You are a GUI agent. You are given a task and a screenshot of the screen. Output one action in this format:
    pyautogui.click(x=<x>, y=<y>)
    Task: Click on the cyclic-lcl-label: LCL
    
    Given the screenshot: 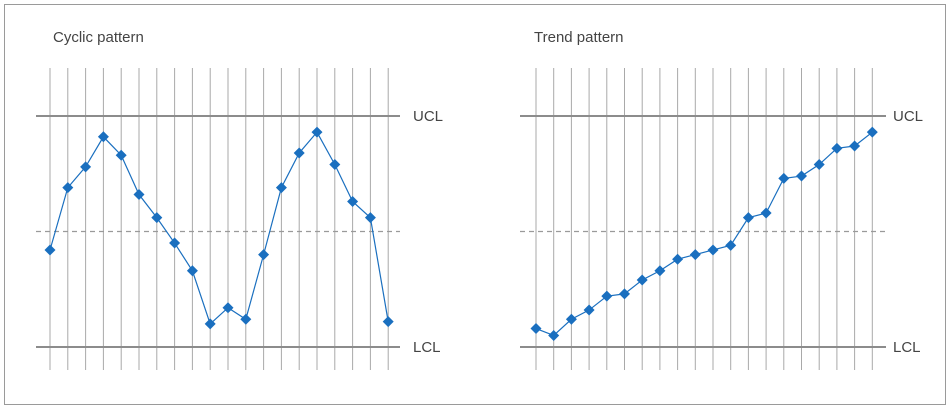 What is the action you would take?
    pyautogui.click(x=427, y=347)
    